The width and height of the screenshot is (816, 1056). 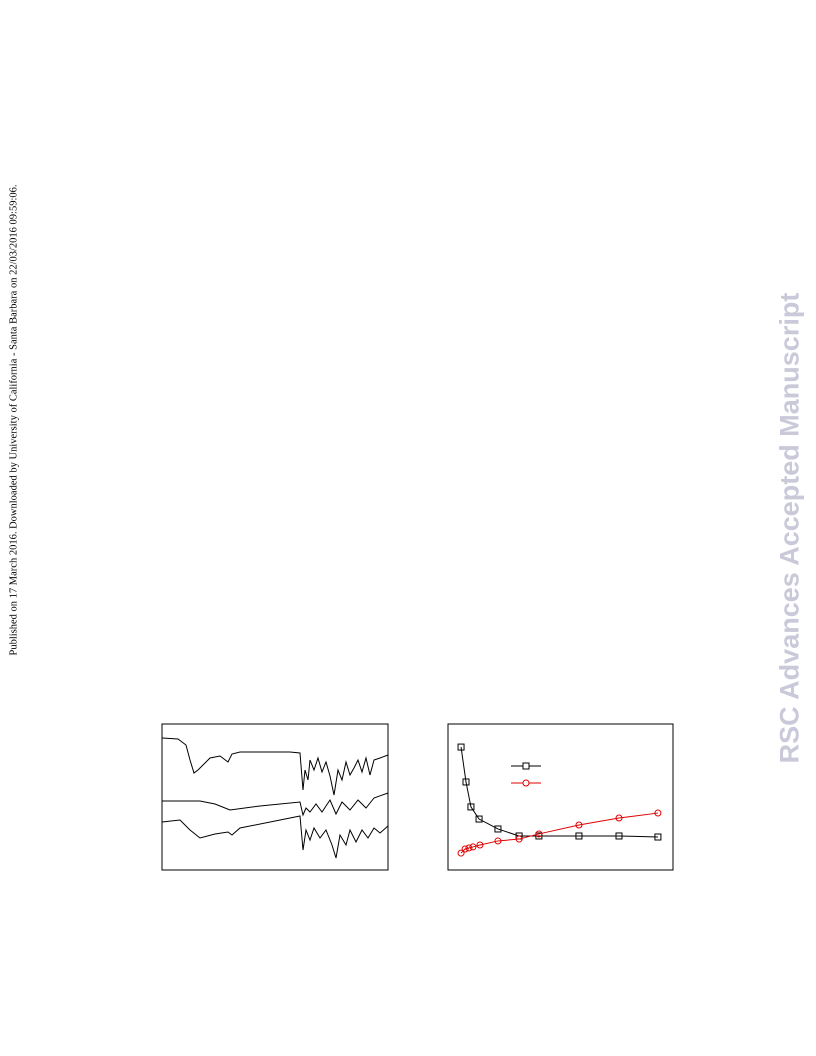 I want to click on spectrum-bottom, so click(x=275, y=837).